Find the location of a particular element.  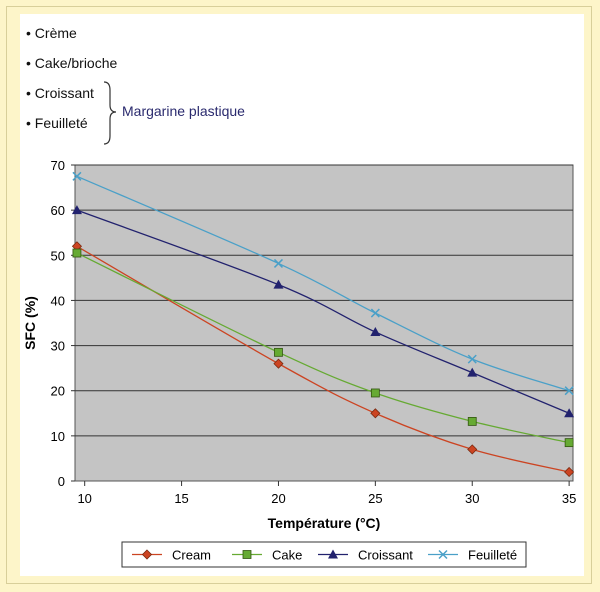

y-tick-label: 40 is located at coordinates (58, 300).